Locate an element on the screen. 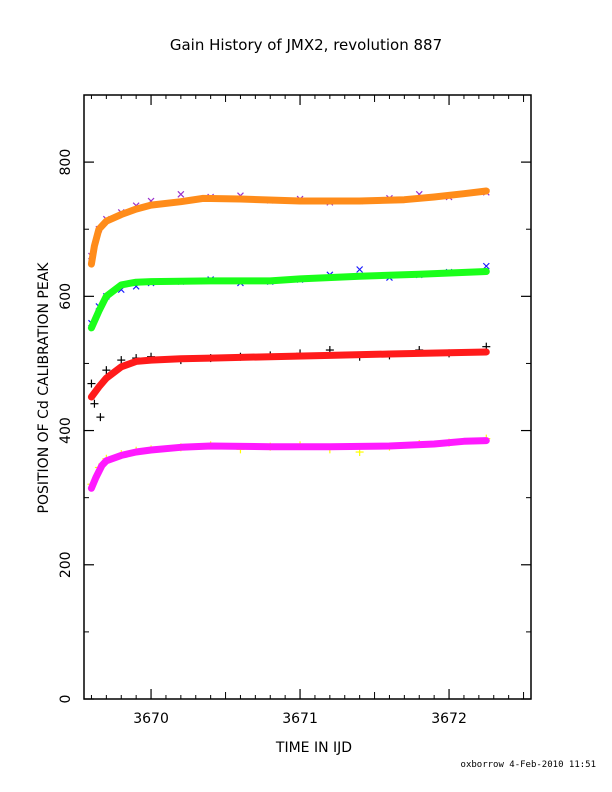 This screenshot has height=792, width=612. footer-stamp: oxborrow 4-Feb-2010 11:51 is located at coordinates (528, 765).